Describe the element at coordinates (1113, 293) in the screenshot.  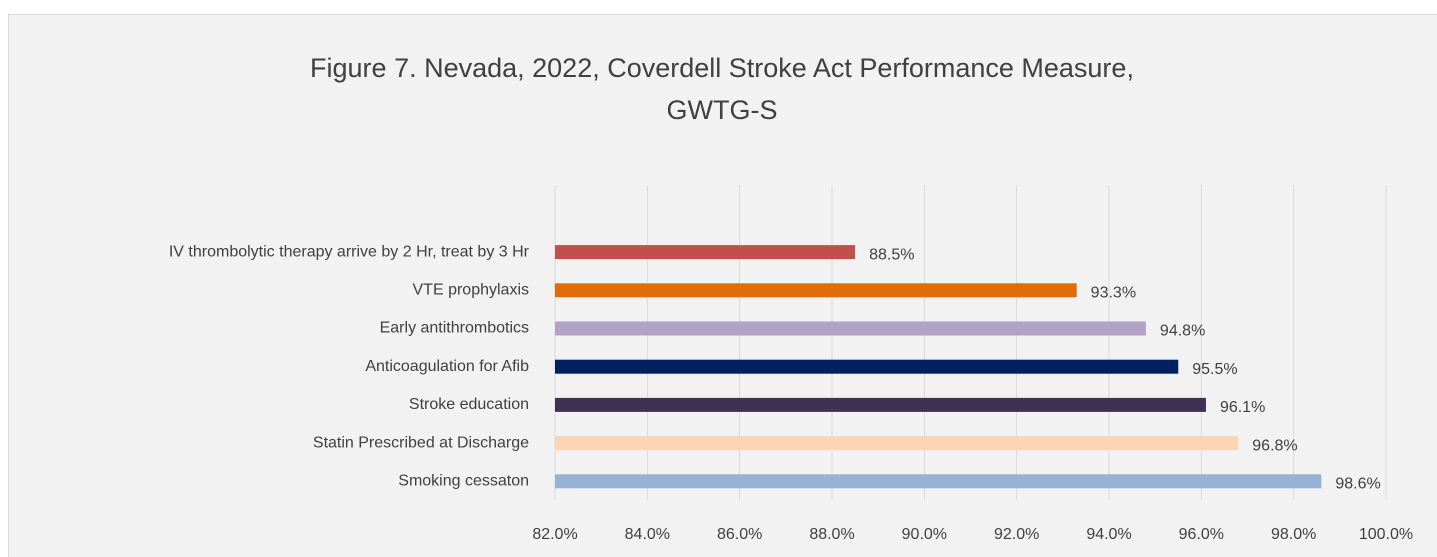
I see `value-label: 93.3%` at that location.